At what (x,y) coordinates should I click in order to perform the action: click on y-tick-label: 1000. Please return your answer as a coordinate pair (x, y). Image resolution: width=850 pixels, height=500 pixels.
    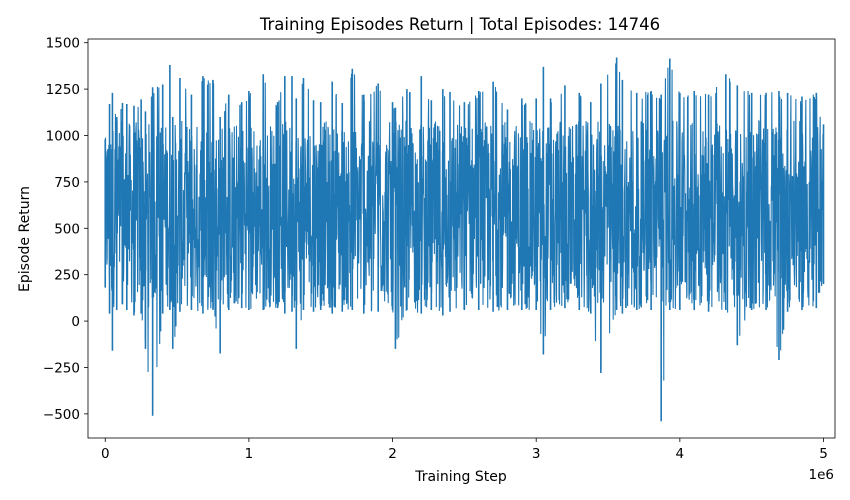
    Looking at the image, I should click on (63, 137).